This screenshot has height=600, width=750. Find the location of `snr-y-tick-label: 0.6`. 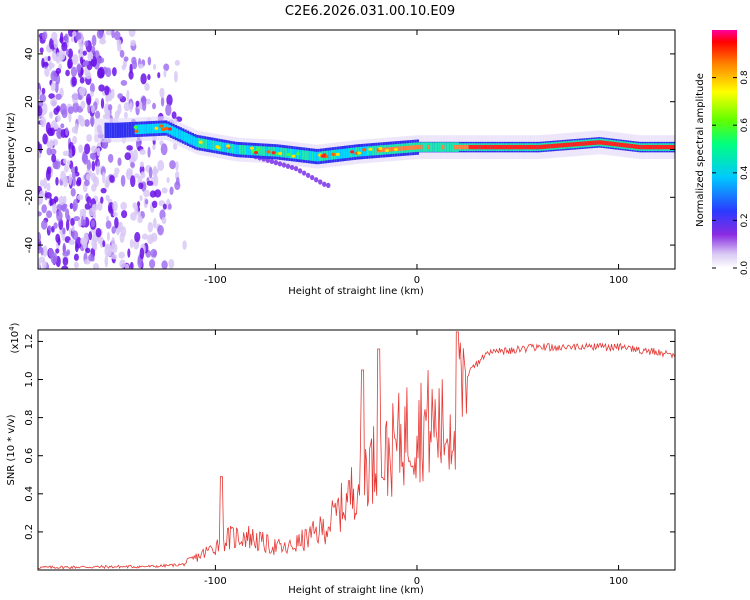

snr-y-tick-label: 0.6 is located at coordinates (29, 456).